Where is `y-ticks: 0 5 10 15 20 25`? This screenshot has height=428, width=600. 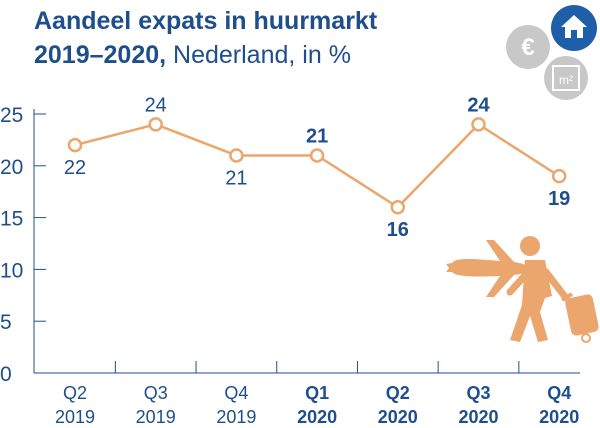
y-ticks: 0 5 10 15 20 25 is located at coordinates (23, 245).